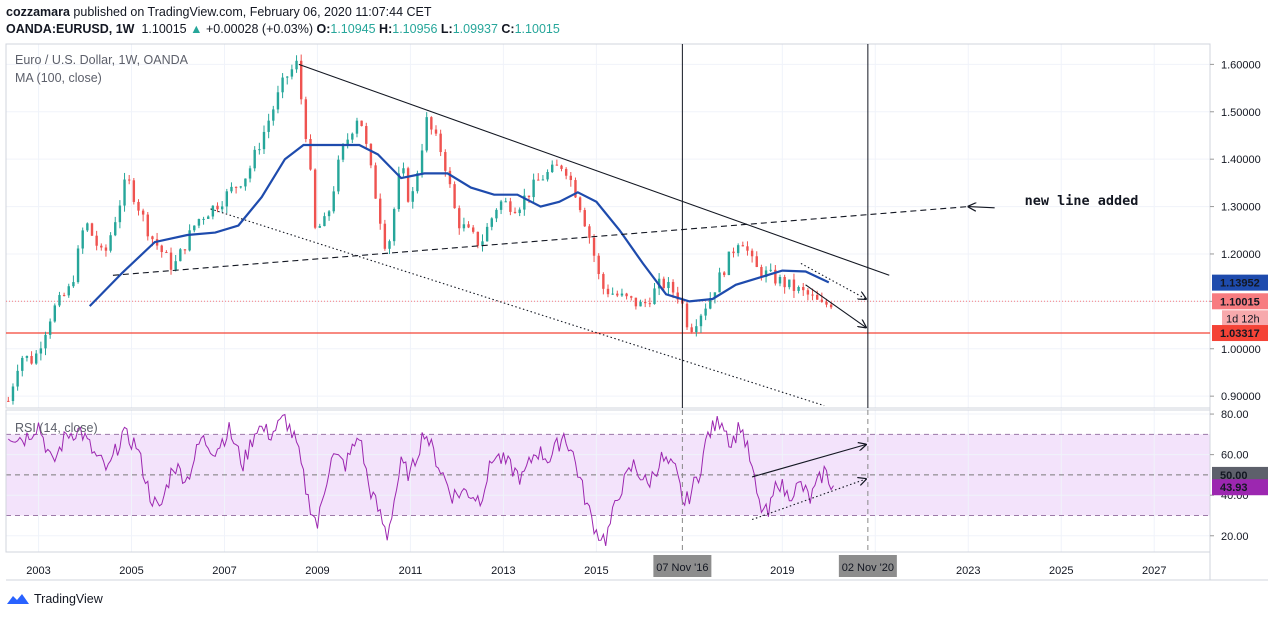  Describe the element at coordinates (1235, 415) in the screenshot. I see `rsi-axis-label: 80.00` at that location.